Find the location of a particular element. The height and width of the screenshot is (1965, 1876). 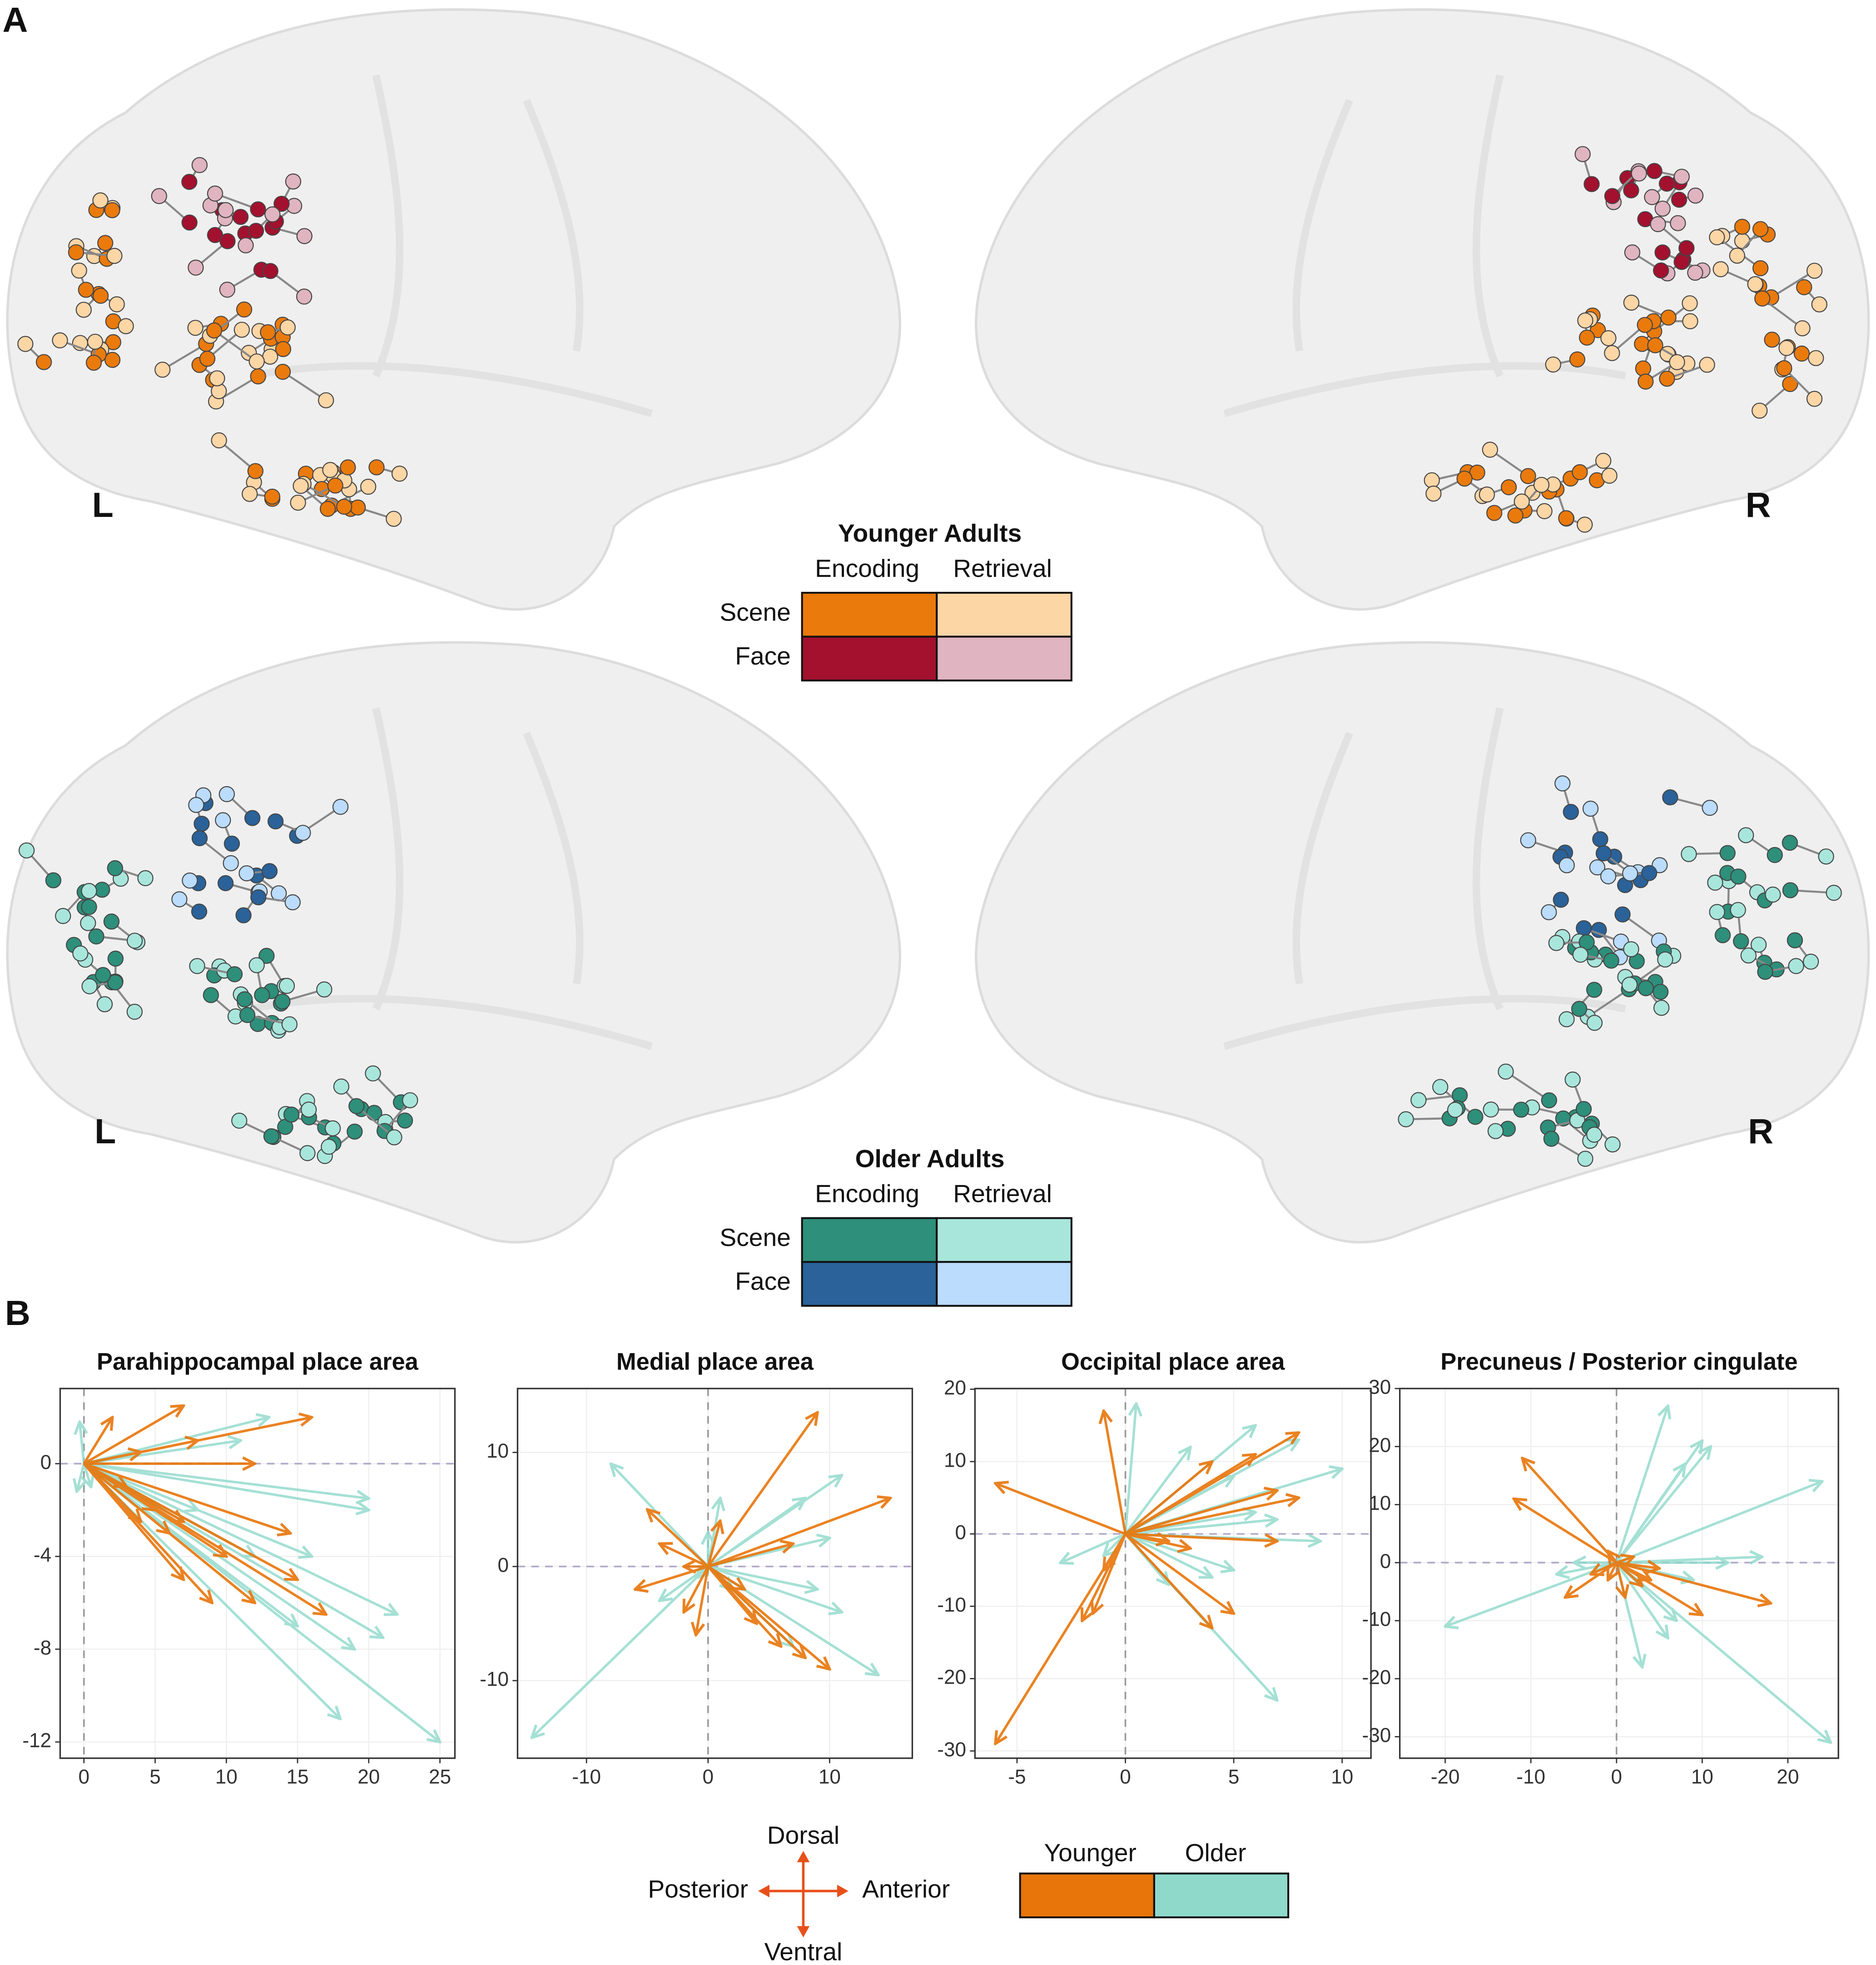

hemisphere-label: R is located at coordinates (1760, 1131).